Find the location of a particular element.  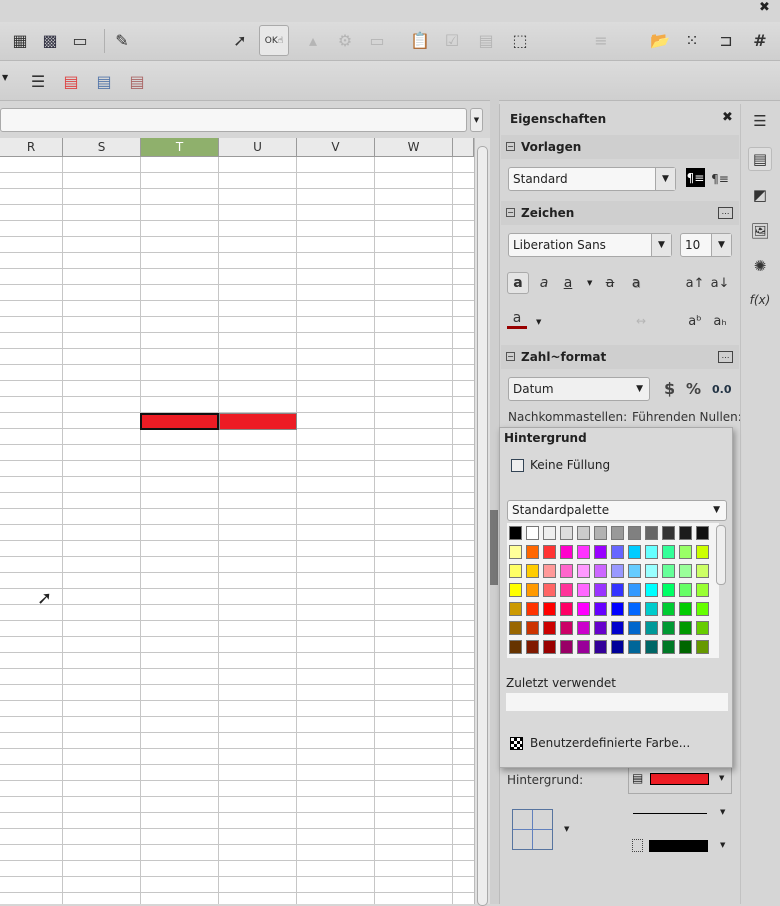

section-zeichen: − Zeichen is located at coordinates (620, 213).